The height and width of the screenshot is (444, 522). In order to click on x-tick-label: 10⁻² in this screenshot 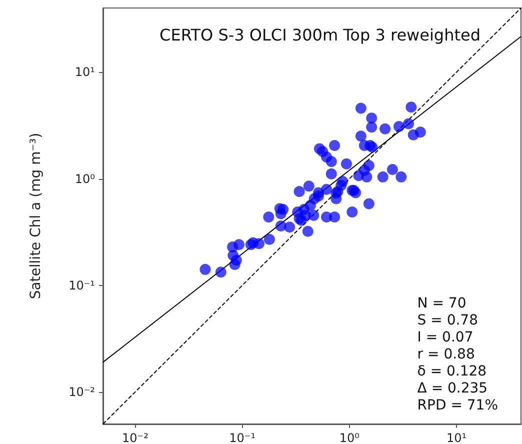, I will do `click(135, 437)`.